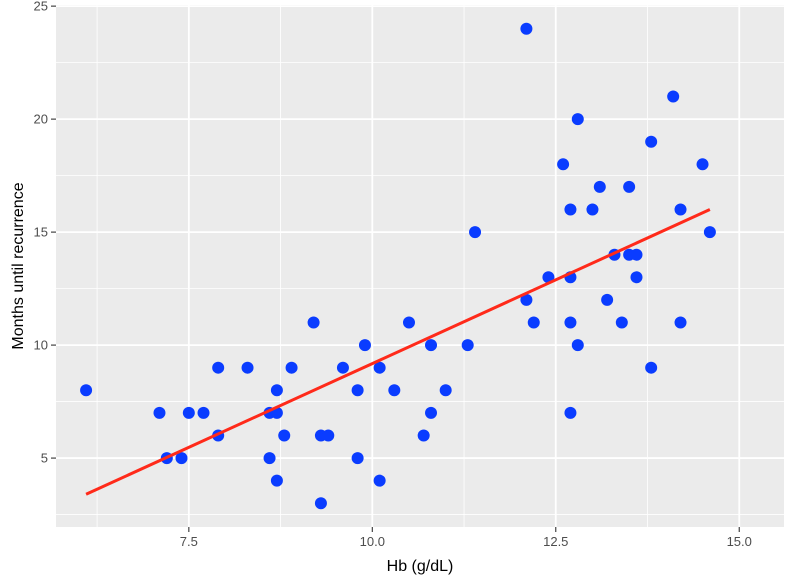 The image size is (792, 580). I want to click on y-tick-label: 5, so click(44, 458).